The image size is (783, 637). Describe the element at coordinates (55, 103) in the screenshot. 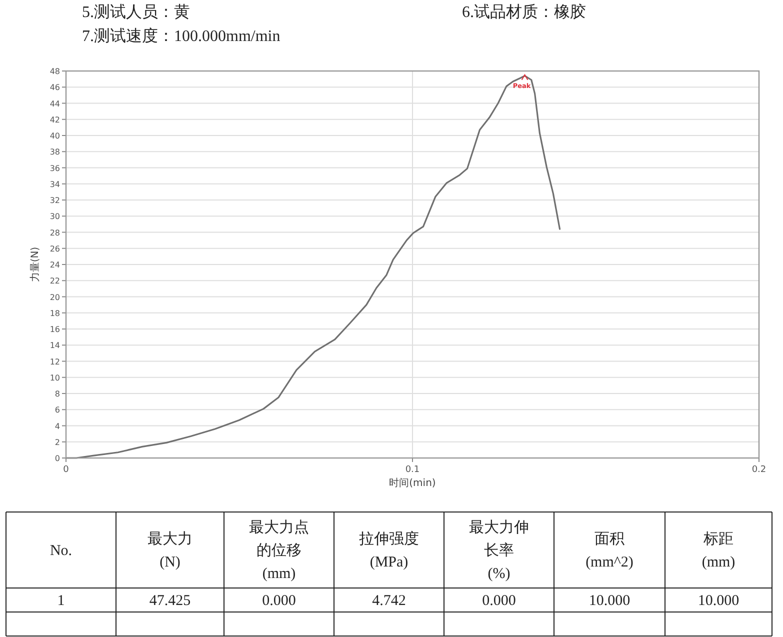

I see `y-tick-label: 44` at that location.